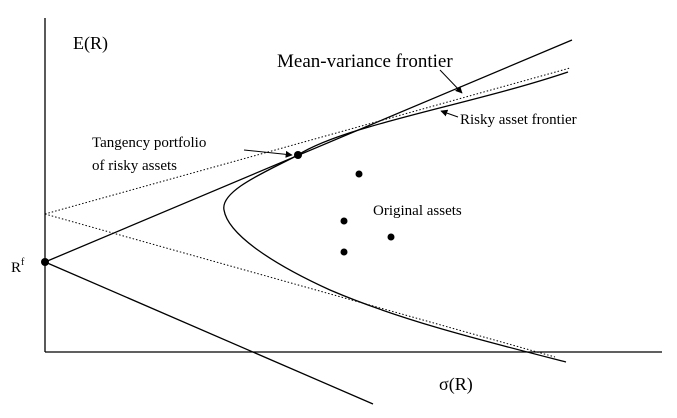 This screenshot has height=418, width=677. Describe the element at coordinates (134, 166) in the screenshot. I see `tangency-label-line2: of risky assets` at that location.